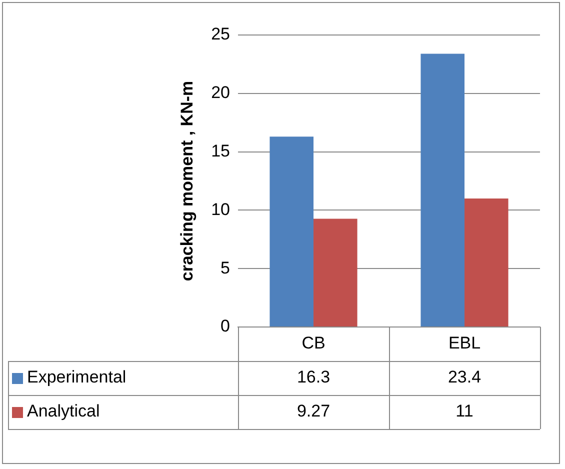 This screenshot has width=565, height=469. What do you see at coordinates (225, 326) in the screenshot?
I see `y-tick-label: 0` at bounding box center [225, 326].